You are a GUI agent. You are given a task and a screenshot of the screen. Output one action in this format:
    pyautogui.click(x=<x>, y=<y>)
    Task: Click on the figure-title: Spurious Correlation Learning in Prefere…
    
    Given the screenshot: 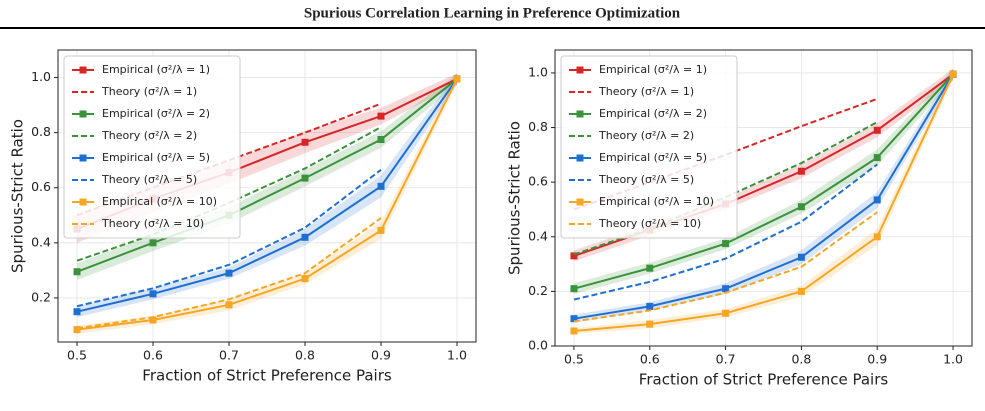 What is the action you would take?
    pyautogui.click(x=492, y=13)
    